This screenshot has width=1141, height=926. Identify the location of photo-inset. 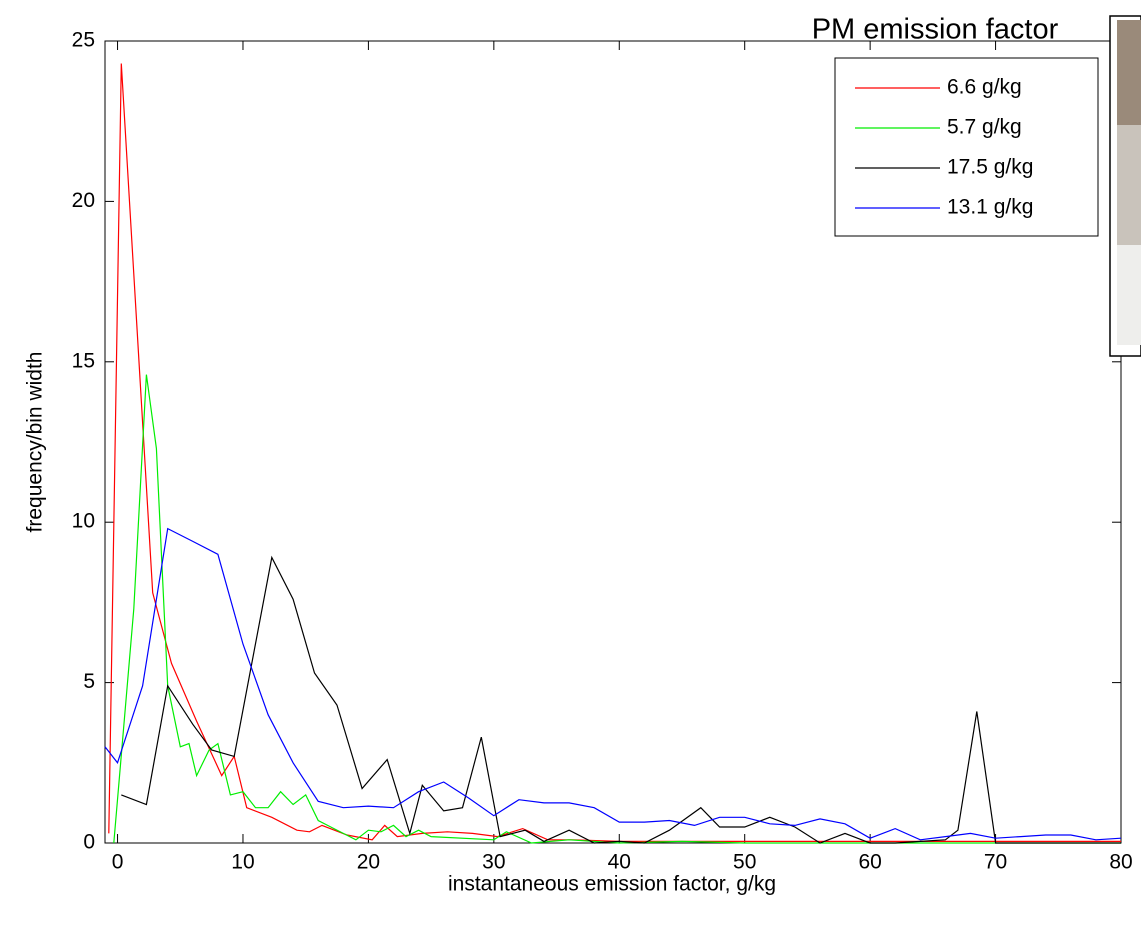
(1125, 186).